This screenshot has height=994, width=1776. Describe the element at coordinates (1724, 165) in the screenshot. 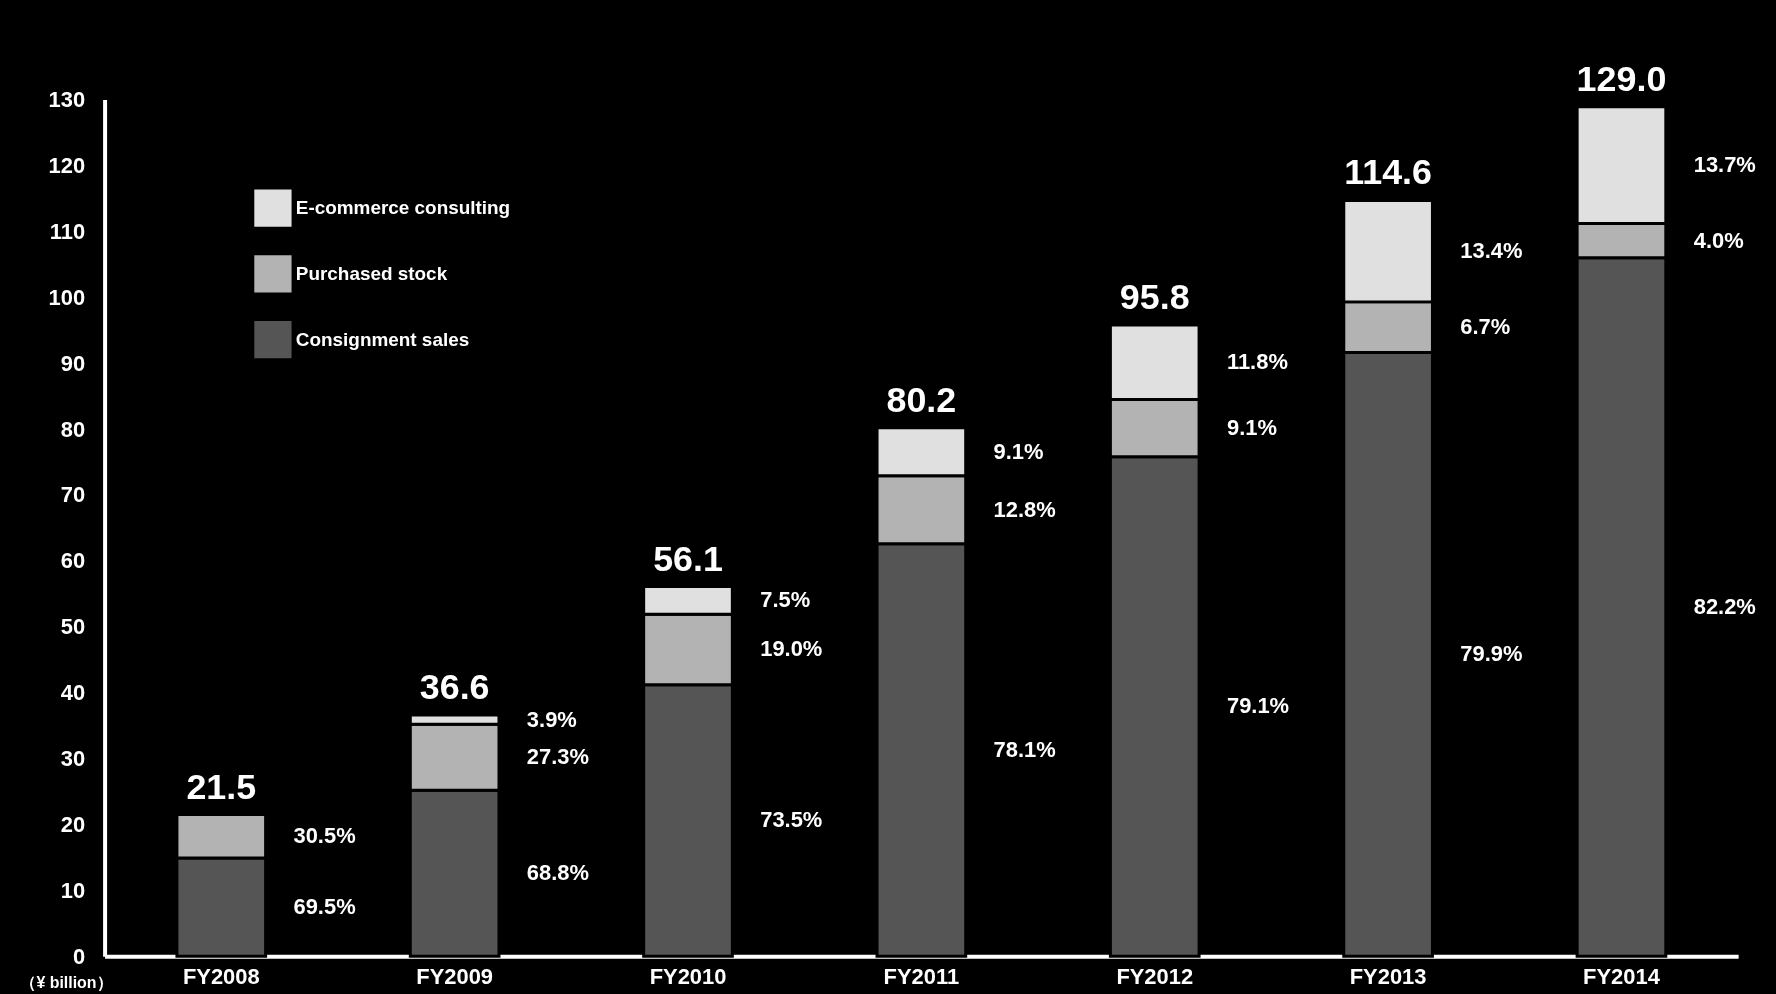

I see `annotation: 13.7%` at that location.